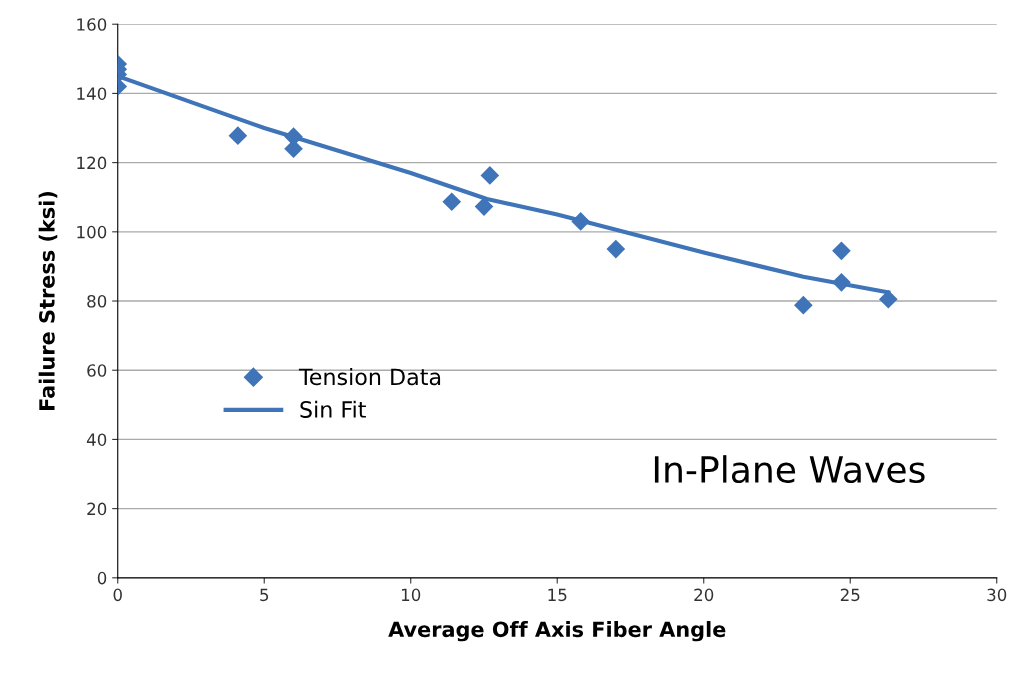 The width and height of the screenshot is (1015, 692). I want to click on legend-label: Tension Data, so click(369, 377).